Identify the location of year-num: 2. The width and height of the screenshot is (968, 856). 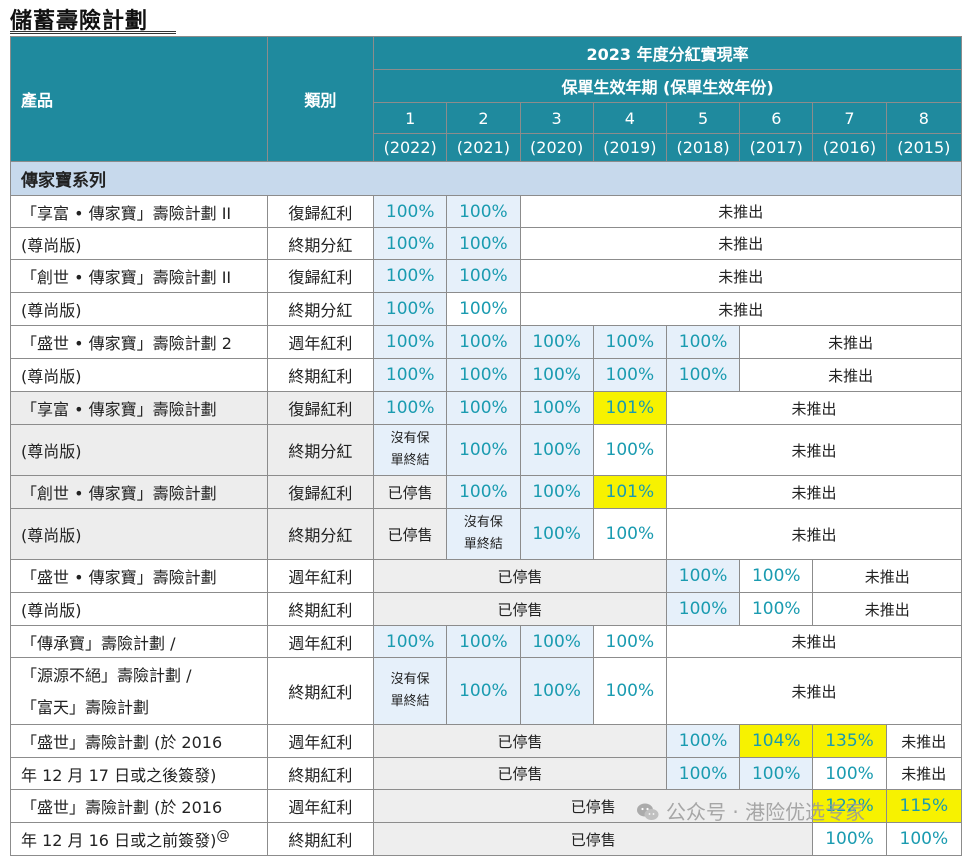
(483, 118).